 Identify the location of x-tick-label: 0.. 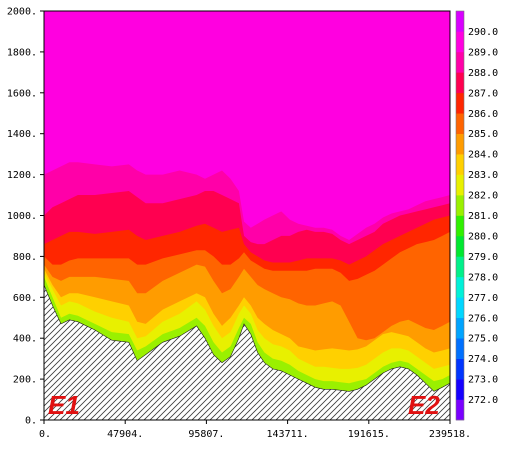
(45, 434).